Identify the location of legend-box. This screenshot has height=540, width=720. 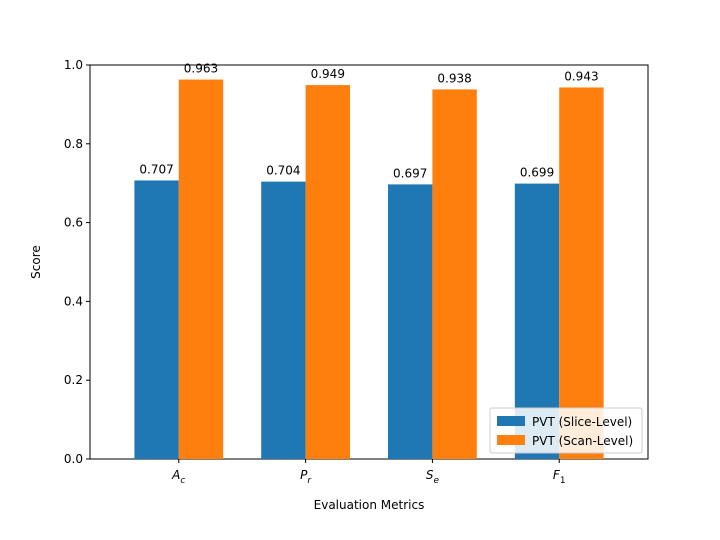
(566, 430).